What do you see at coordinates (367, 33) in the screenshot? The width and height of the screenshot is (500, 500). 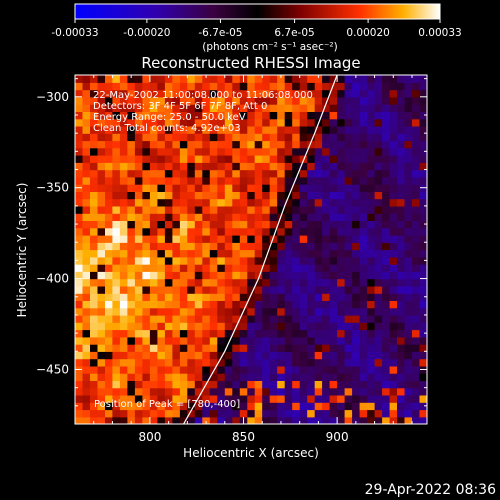 I see `colorbar-tick-label: 0.00020` at bounding box center [367, 33].